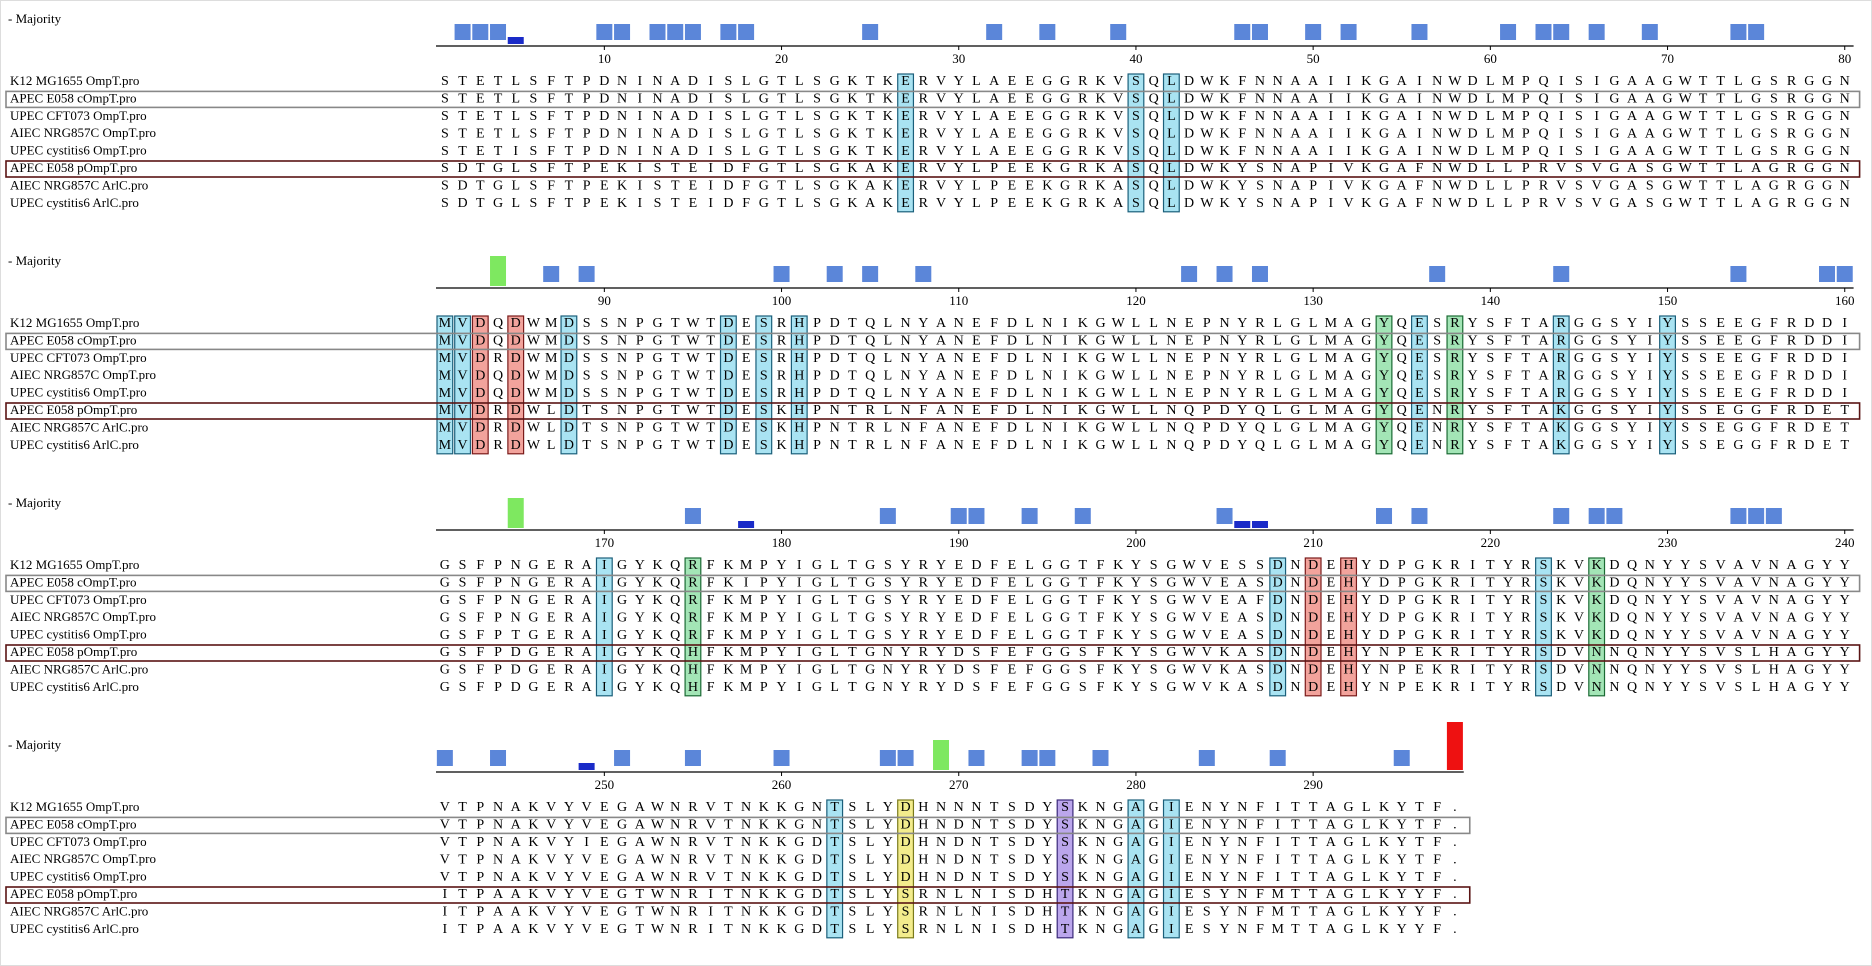 The height and width of the screenshot is (966, 1872). What do you see at coordinates (1313, 542) in the screenshot?
I see `ruler-label: 210` at bounding box center [1313, 542].